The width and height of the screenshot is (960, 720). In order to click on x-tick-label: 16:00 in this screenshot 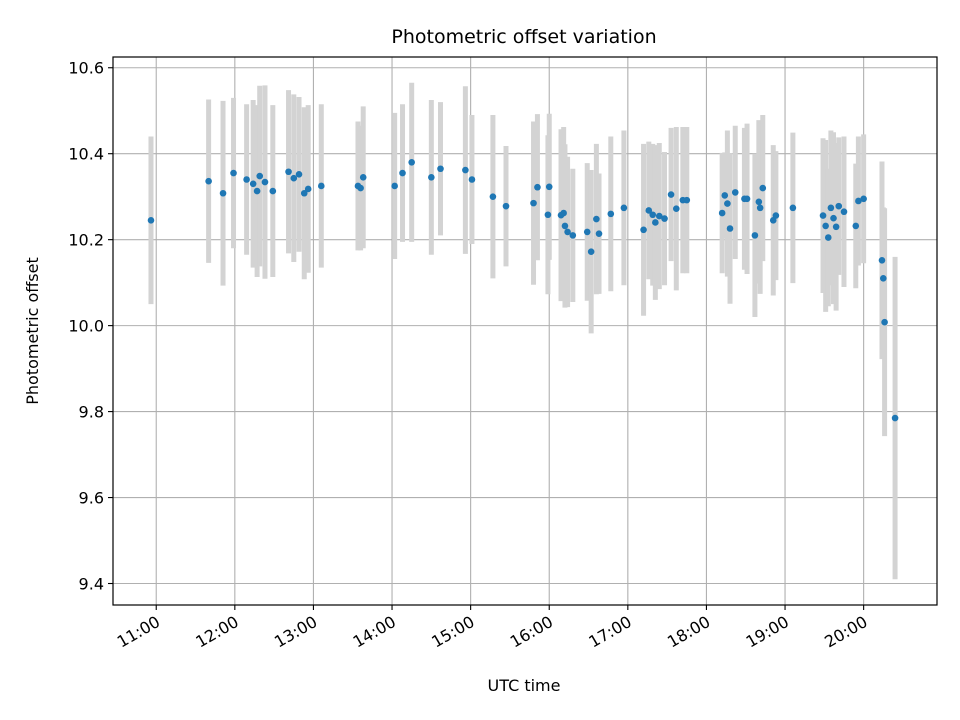, I will do `click(531, 632)`.